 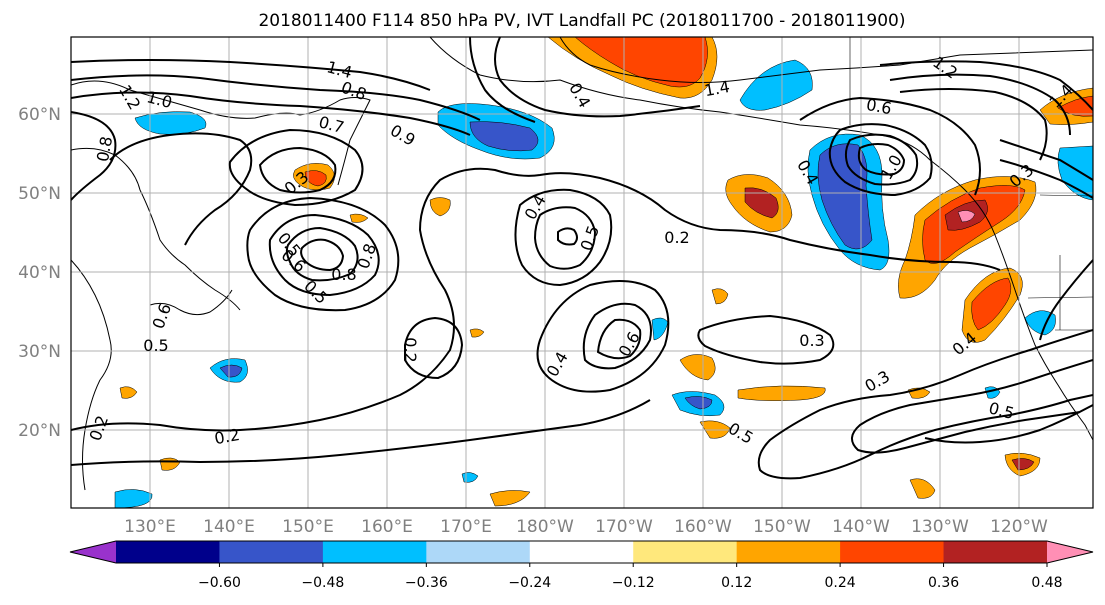 What do you see at coordinates (322, 583) in the screenshot?
I see `colorbar-tick-label: −0.48` at bounding box center [322, 583].